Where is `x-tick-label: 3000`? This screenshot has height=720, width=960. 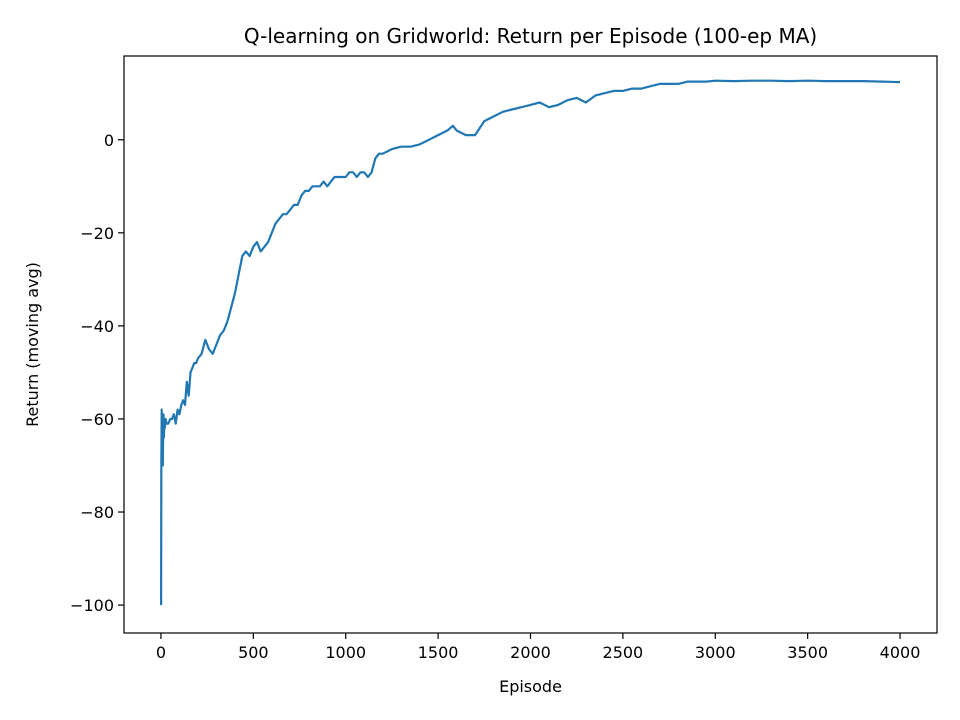
x-tick-label: 3000 is located at coordinates (715, 652).